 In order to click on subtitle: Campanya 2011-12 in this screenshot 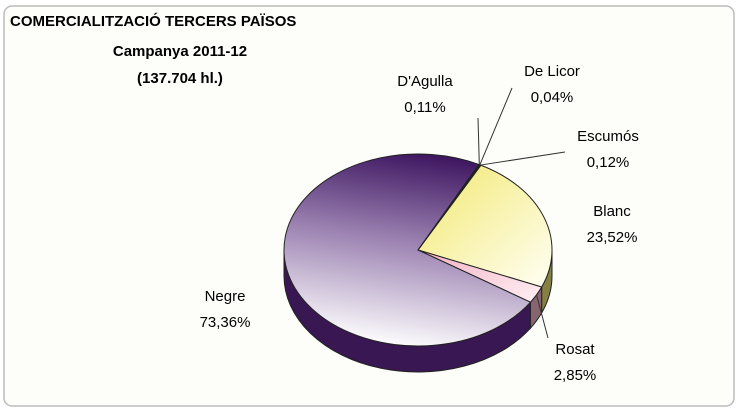, I will do `click(180, 51)`.